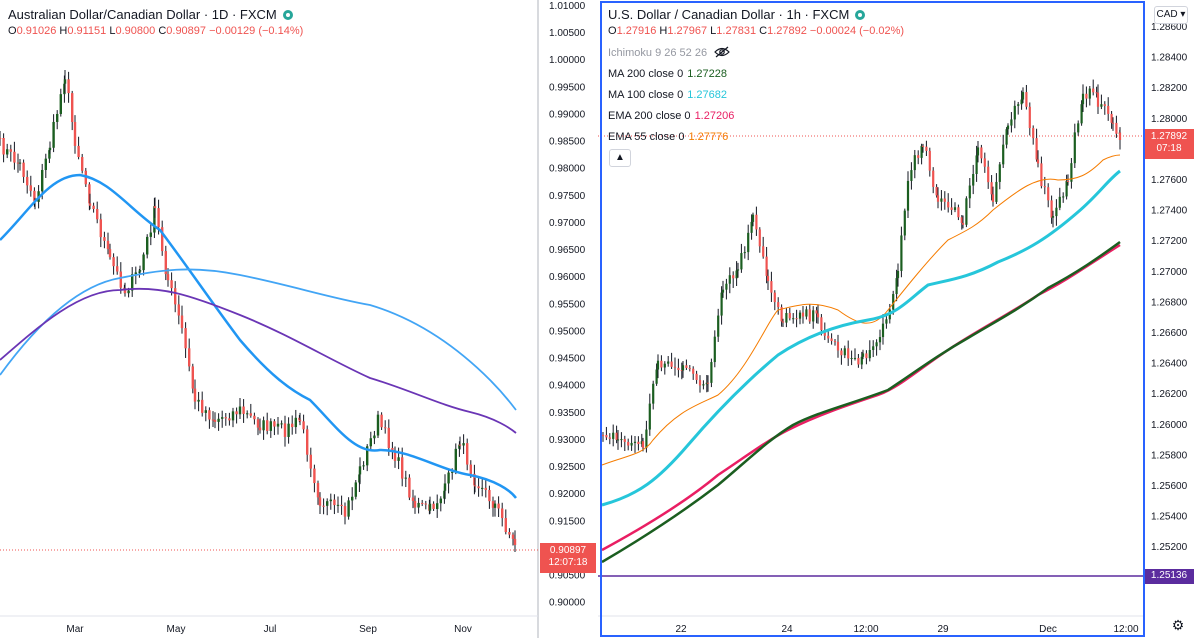 Image resolution: width=1194 pixels, height=638 pixels. I want to click on audcad-time-tick-label: Jul, so click(270, 629).